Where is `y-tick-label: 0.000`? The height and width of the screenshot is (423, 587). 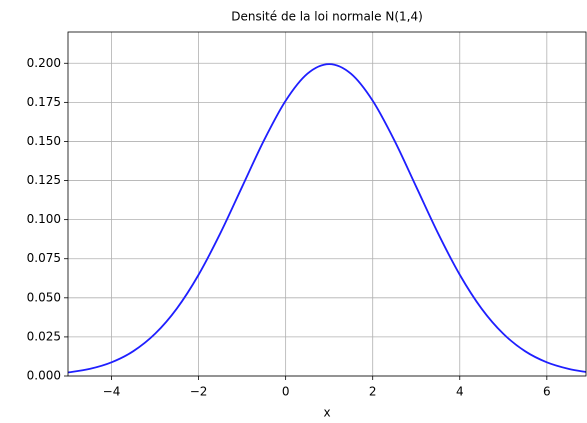 y-tick-label: 0.000 is located at coordinates (44, 376).